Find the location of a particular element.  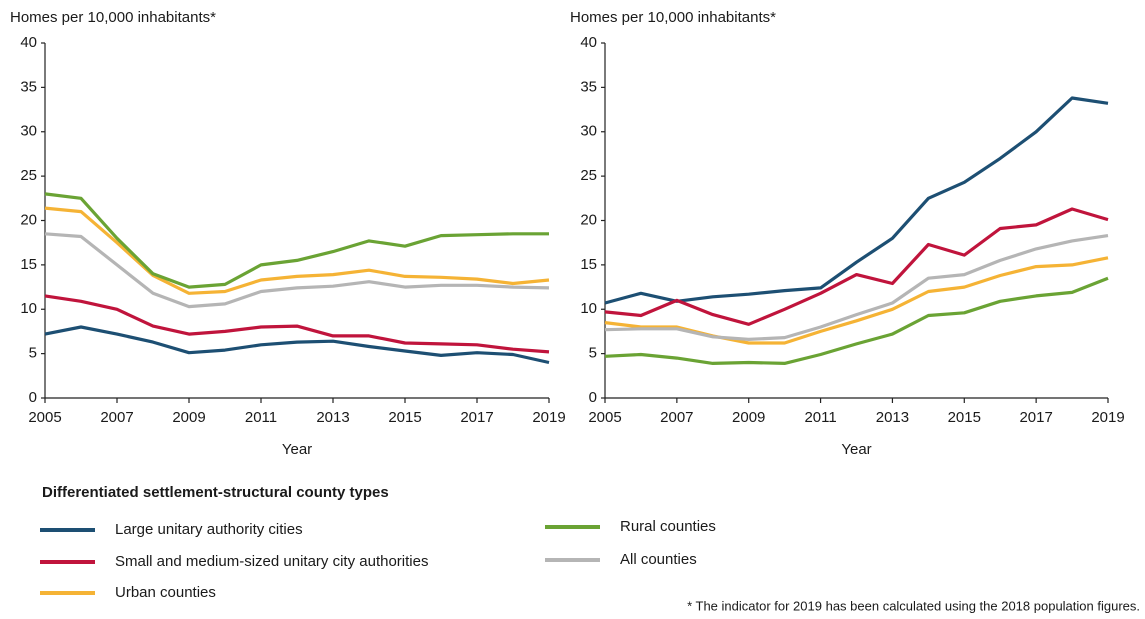

legend-label: All counties is located at coordinates (658, 559).